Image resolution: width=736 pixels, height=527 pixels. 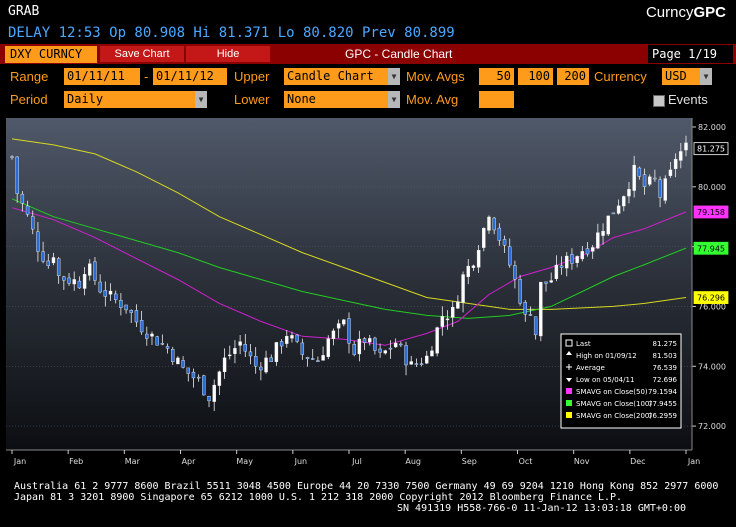 I want to click on x-tick-label: Apr, so click(x=189, y=461).